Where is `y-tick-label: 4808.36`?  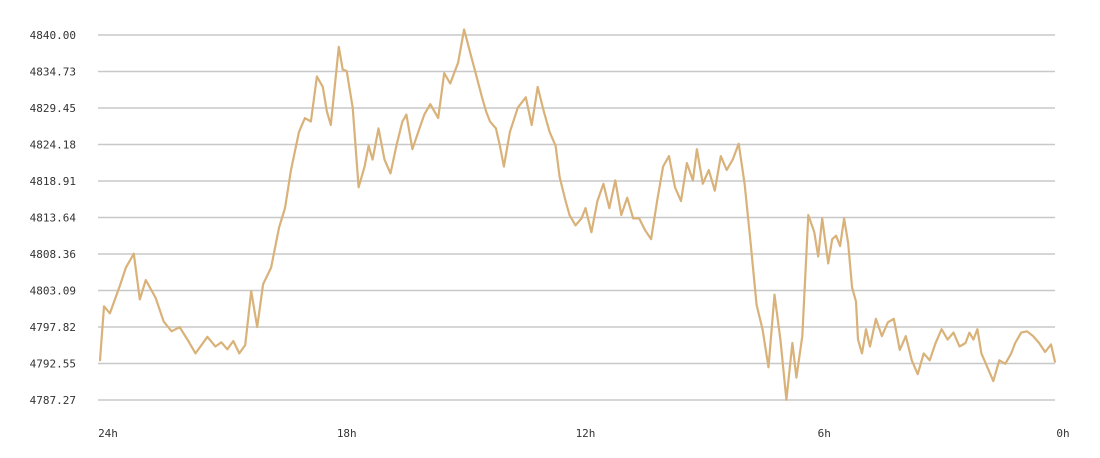 y-tick-label: 4808.36 is located at coordinates (53, 254).